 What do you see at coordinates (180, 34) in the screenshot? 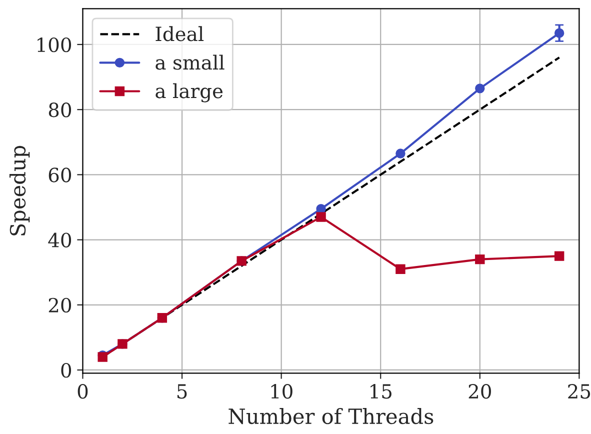
I see `legend-label: Ideal` at bounding box center [180, 34].